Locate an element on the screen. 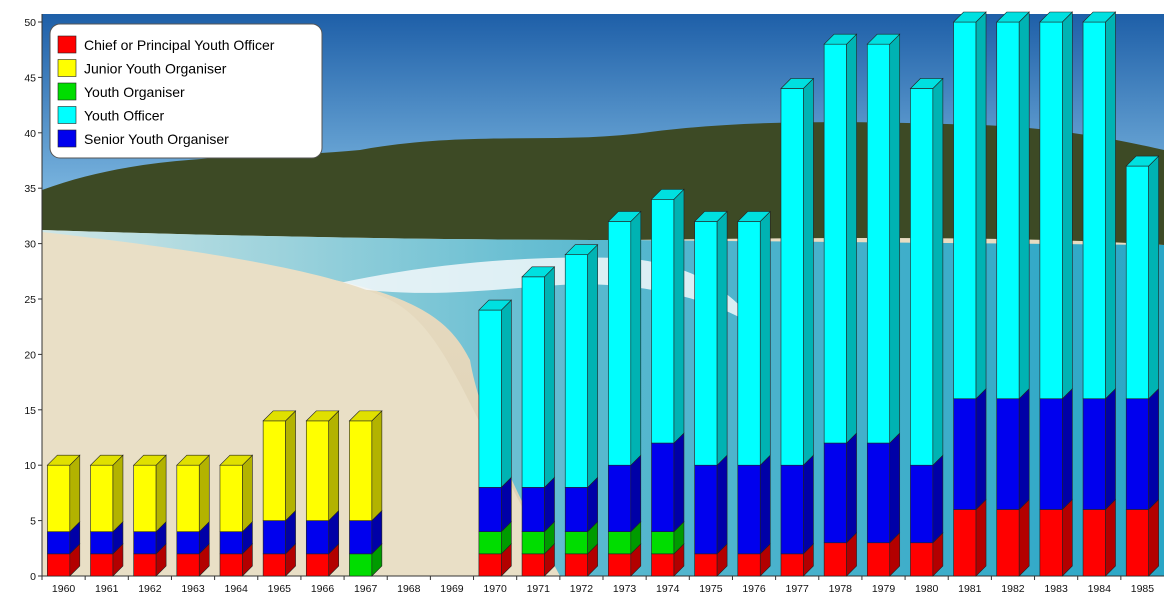 This screenshot has width=1164, height=596. legend-swatch-junior-youth-organiser is located at coordinates (67, 68).